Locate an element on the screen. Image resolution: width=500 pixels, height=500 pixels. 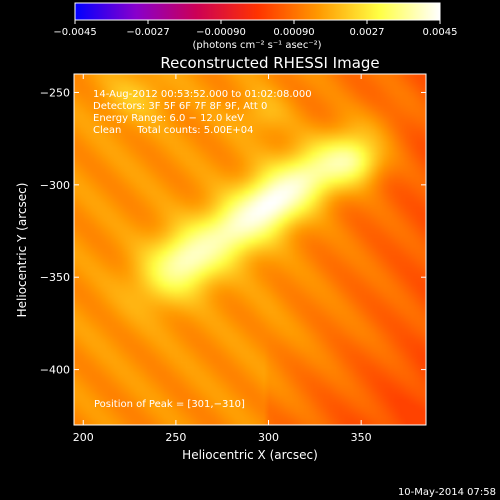
colorbar-tick-label: 0.0027 is located at coordinates (367, 32).